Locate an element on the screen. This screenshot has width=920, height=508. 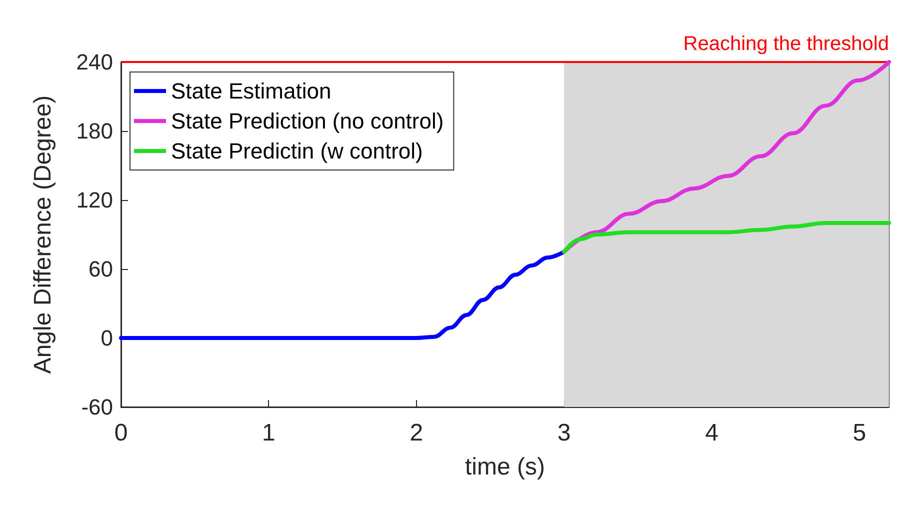
y-axis-title: Angle Difference (Degree) is located at coordinates (43, 234).